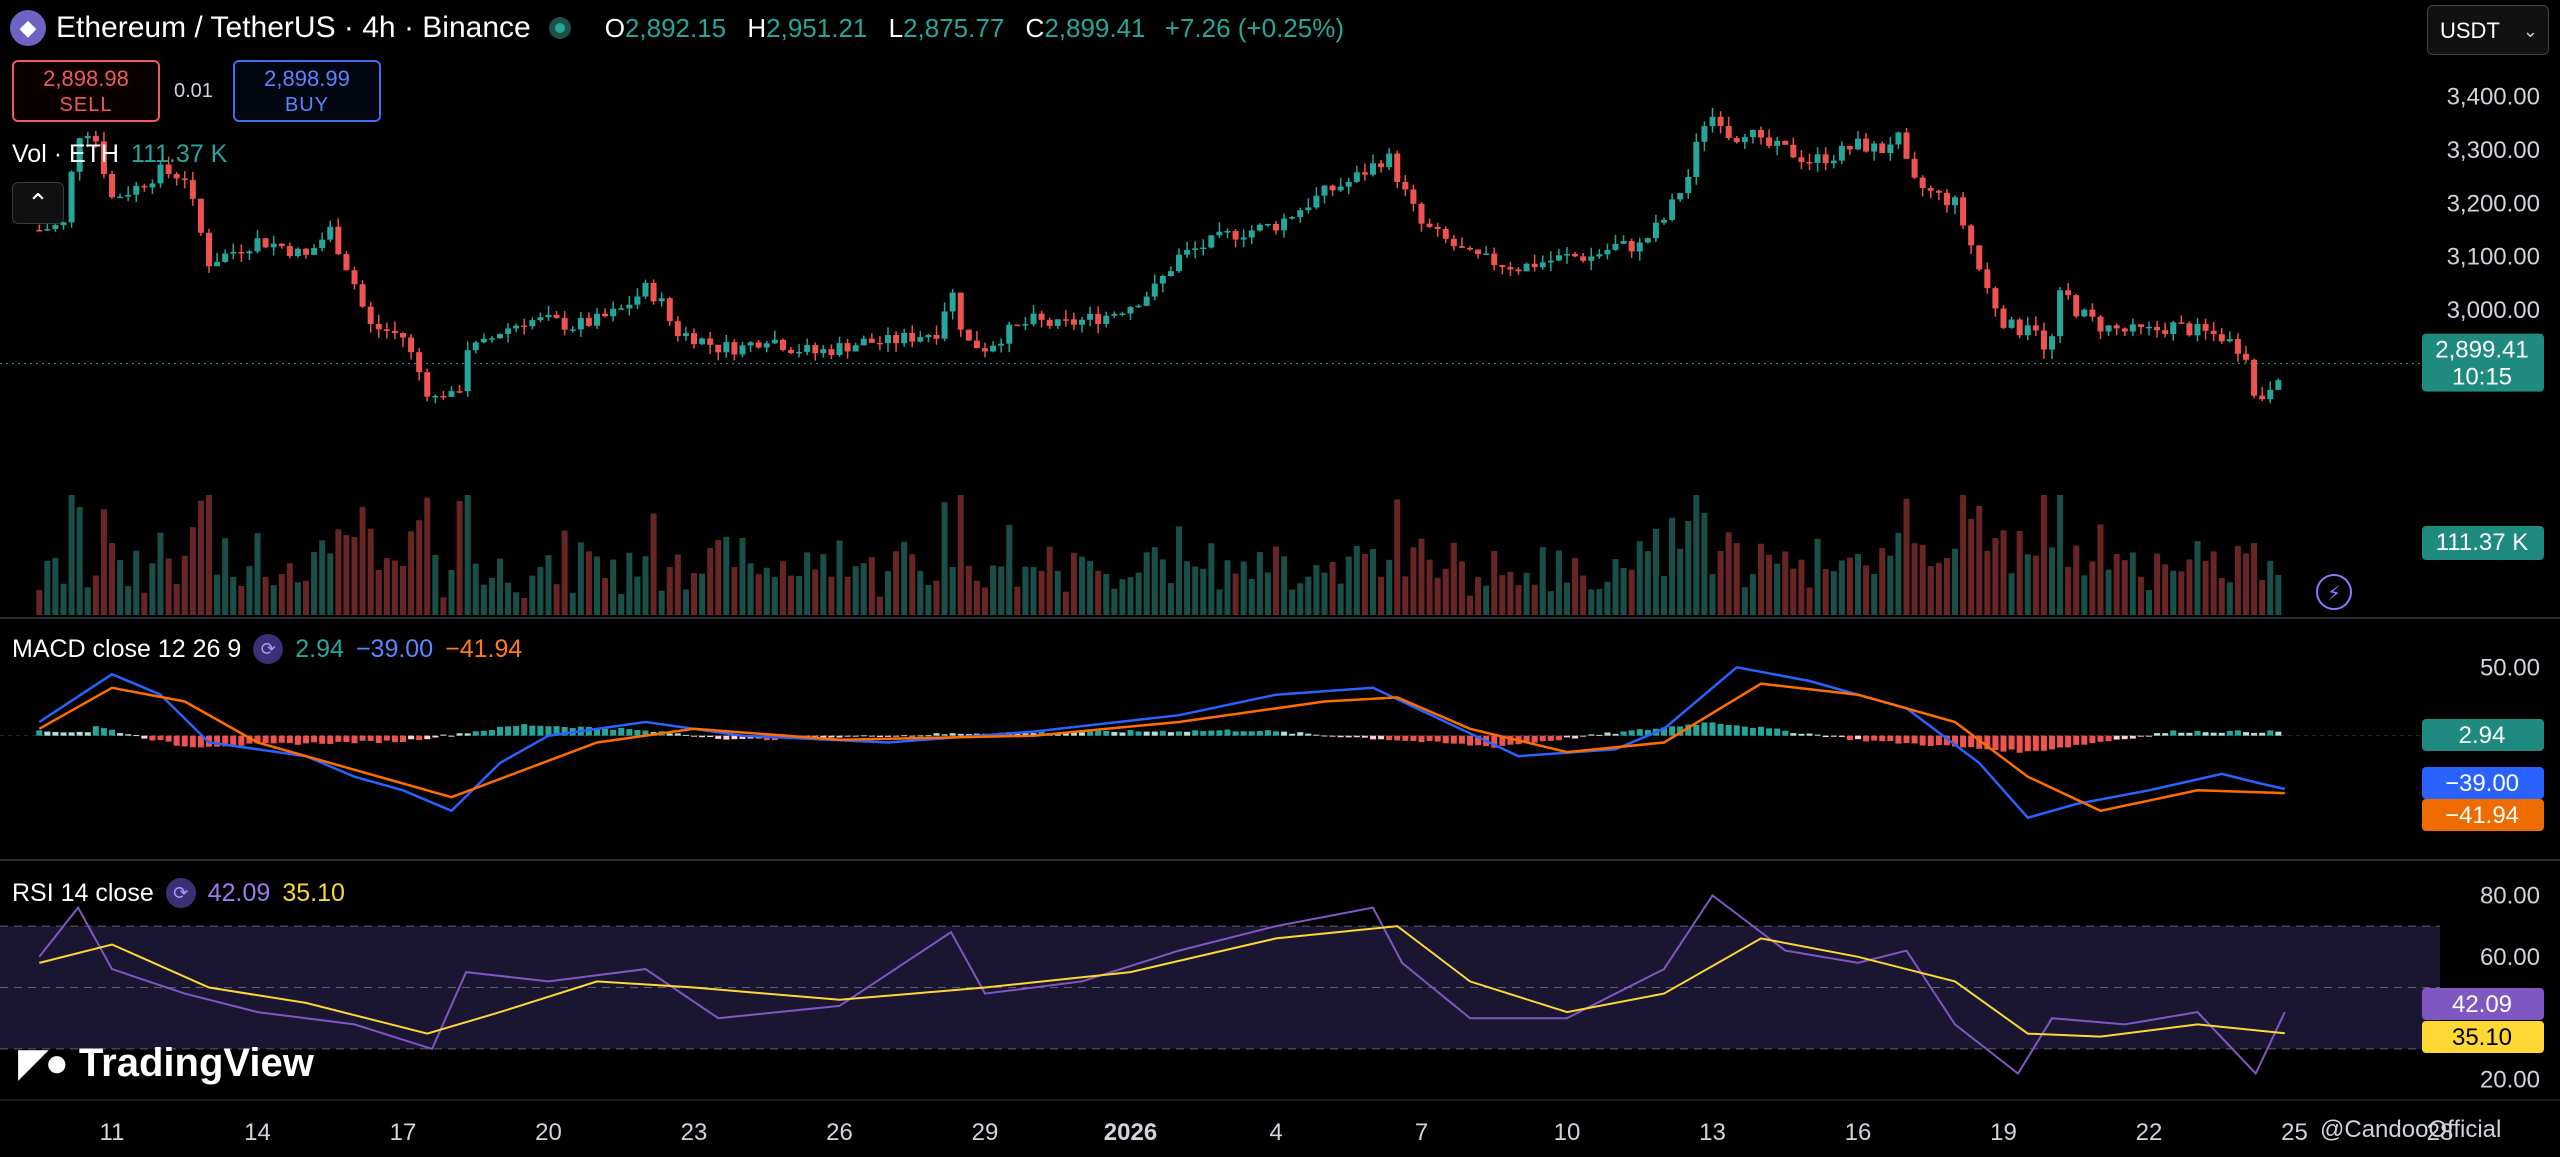 This screenshot has width=2560, height=1157. I want to click on macd-legend: MACD close 12 26 9 ⟳ 2.94 −39.00 −41.94, so click(267, 649).